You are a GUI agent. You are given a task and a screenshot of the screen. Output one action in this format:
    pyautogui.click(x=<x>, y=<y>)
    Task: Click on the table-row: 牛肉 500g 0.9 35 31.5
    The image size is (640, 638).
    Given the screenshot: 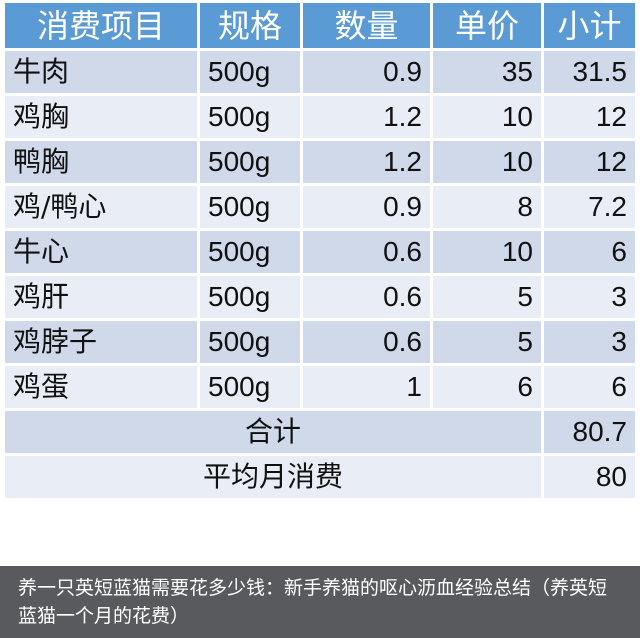 What is the action you would take?
    pyautogui.click(x=320, y=72)
    